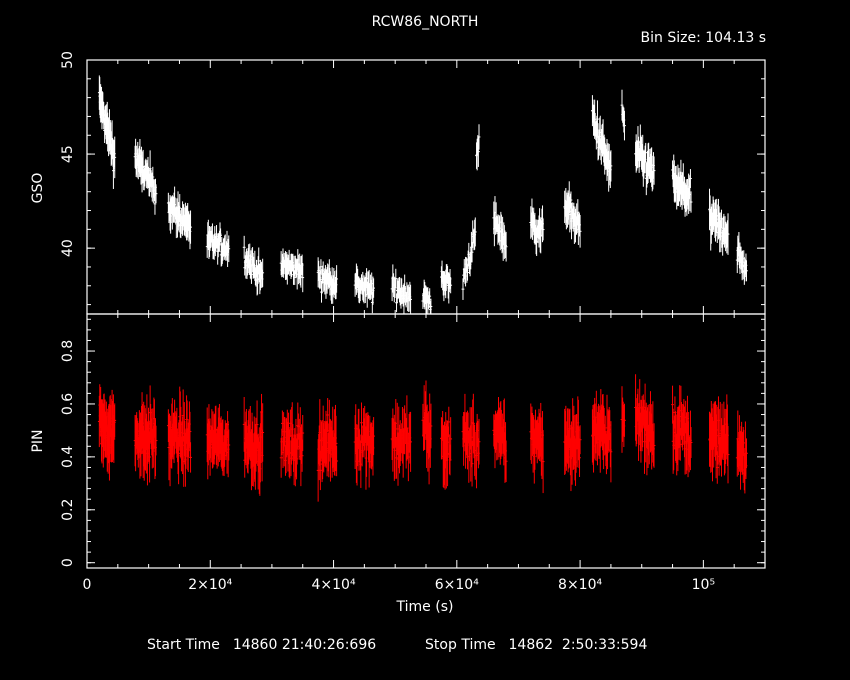 The height and width of the screenshot is (680, 850). Describe the element at coordinates (68, 404) in the screenshot. I see `pin-y-tick-label: 0.6` at that location.